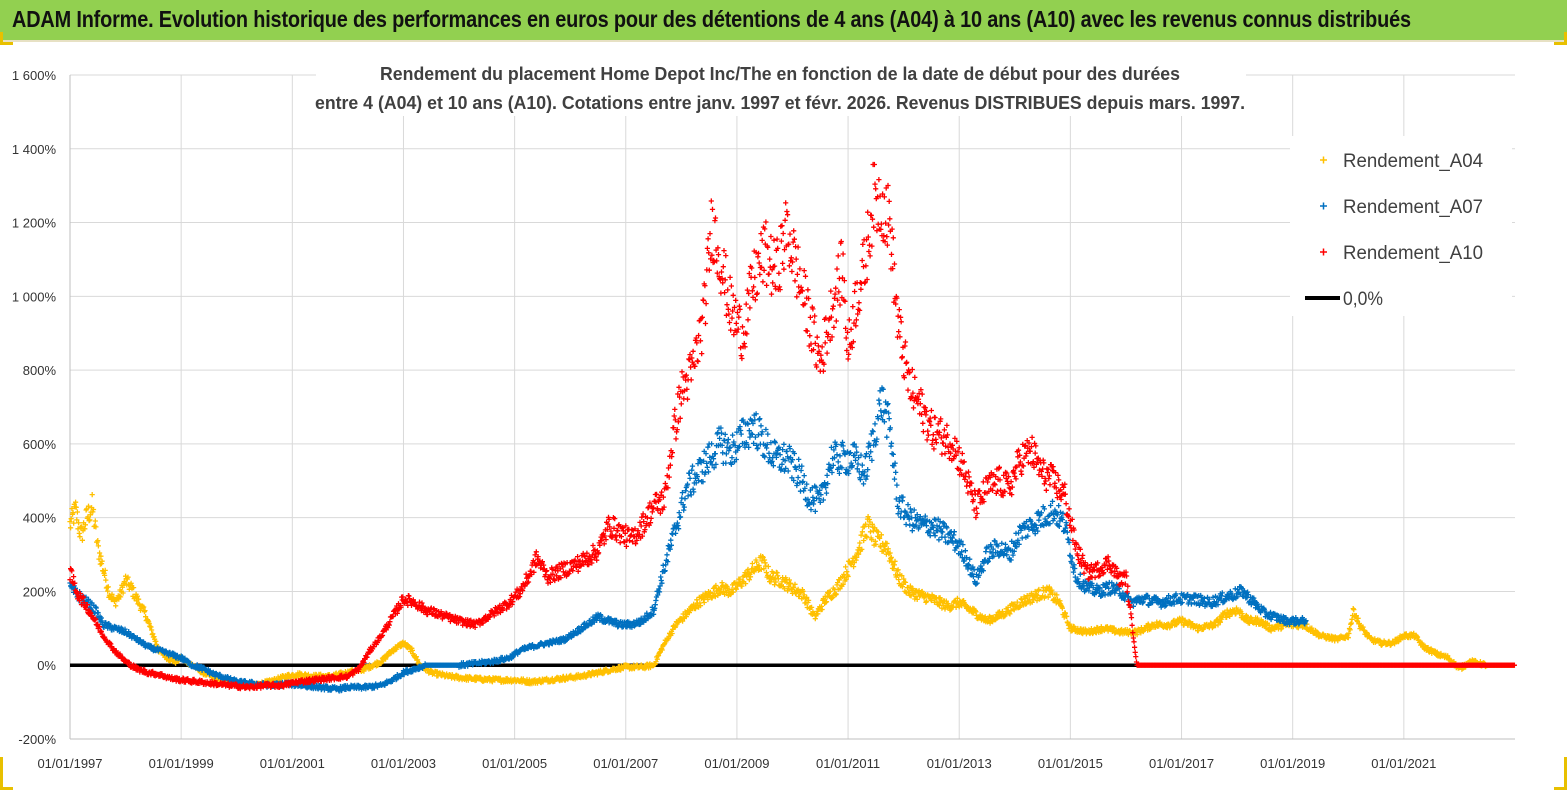 The height and width of the screenshot is (790, 1567). What do you see at coordinates (34, 75) in the screenshot?
I see `y-tick-label: 1 600%` at bounding box center [34, 75].